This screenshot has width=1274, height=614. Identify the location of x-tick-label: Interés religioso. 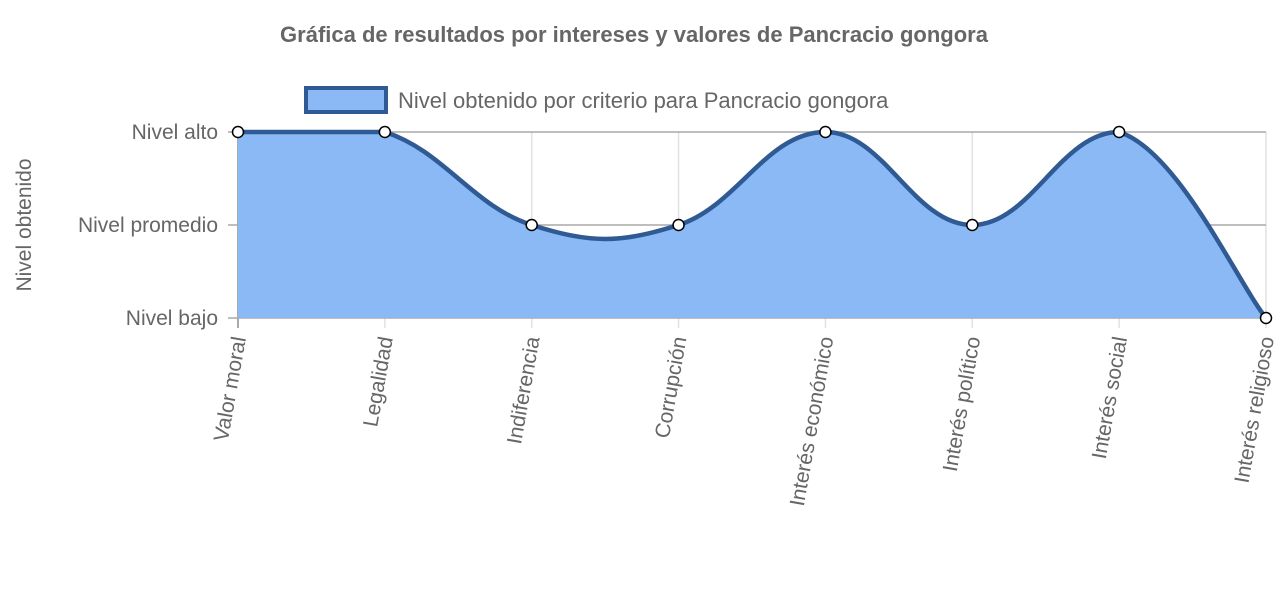
(1252, 410).